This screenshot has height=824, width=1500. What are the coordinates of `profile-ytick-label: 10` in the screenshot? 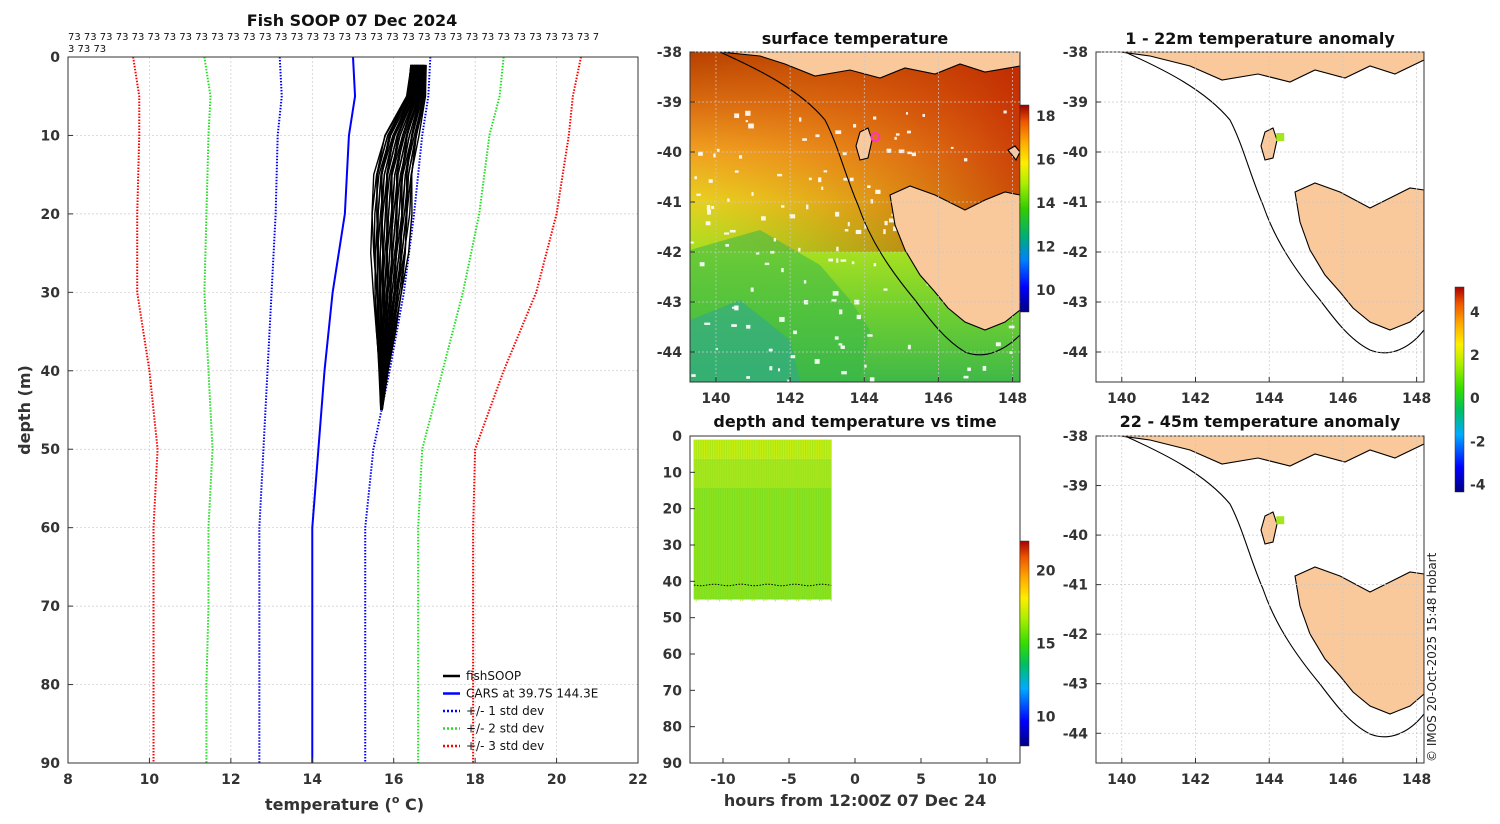 It's located at (51, 136).